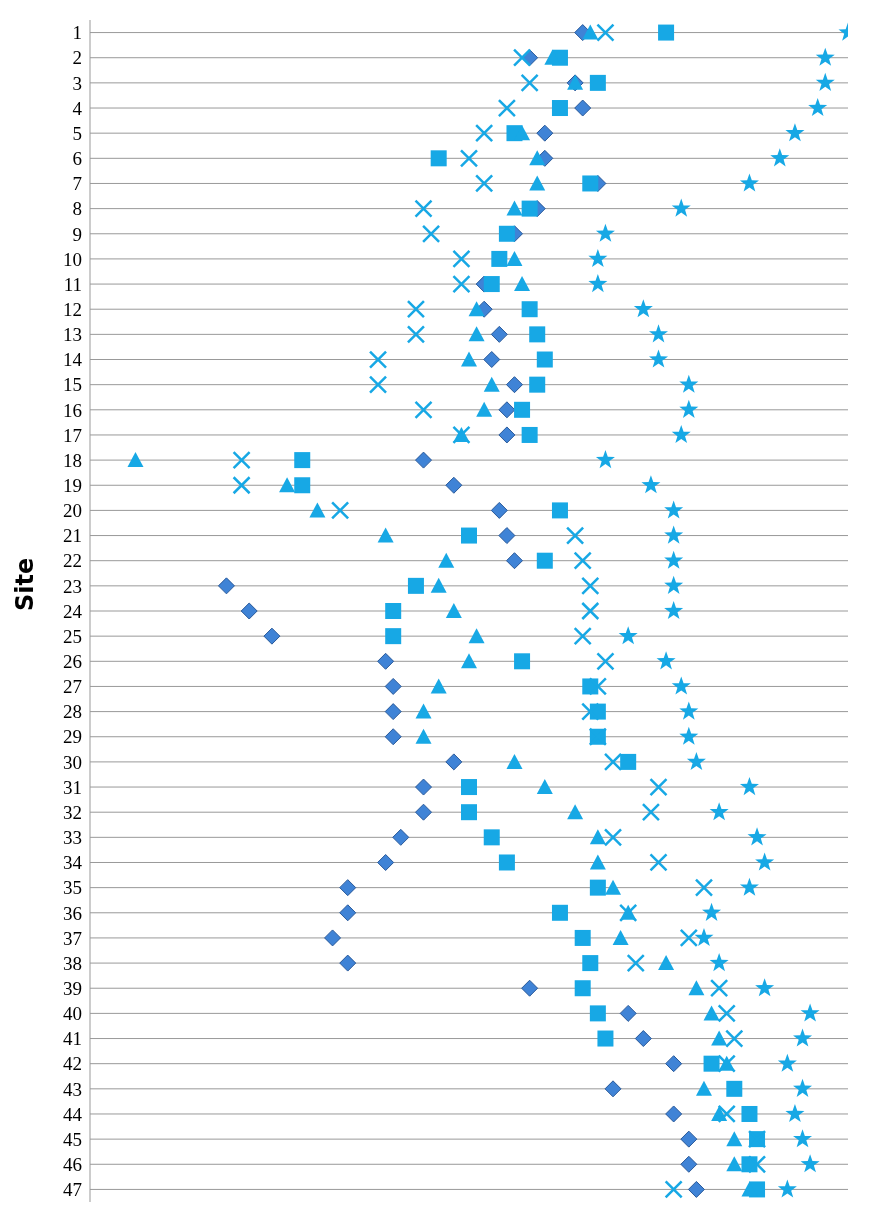 This screenshot has height=1214, width=879. Describe the element at coordinates (72, 309) in the screenshot. I see `y-tick-label: 12` at that location.